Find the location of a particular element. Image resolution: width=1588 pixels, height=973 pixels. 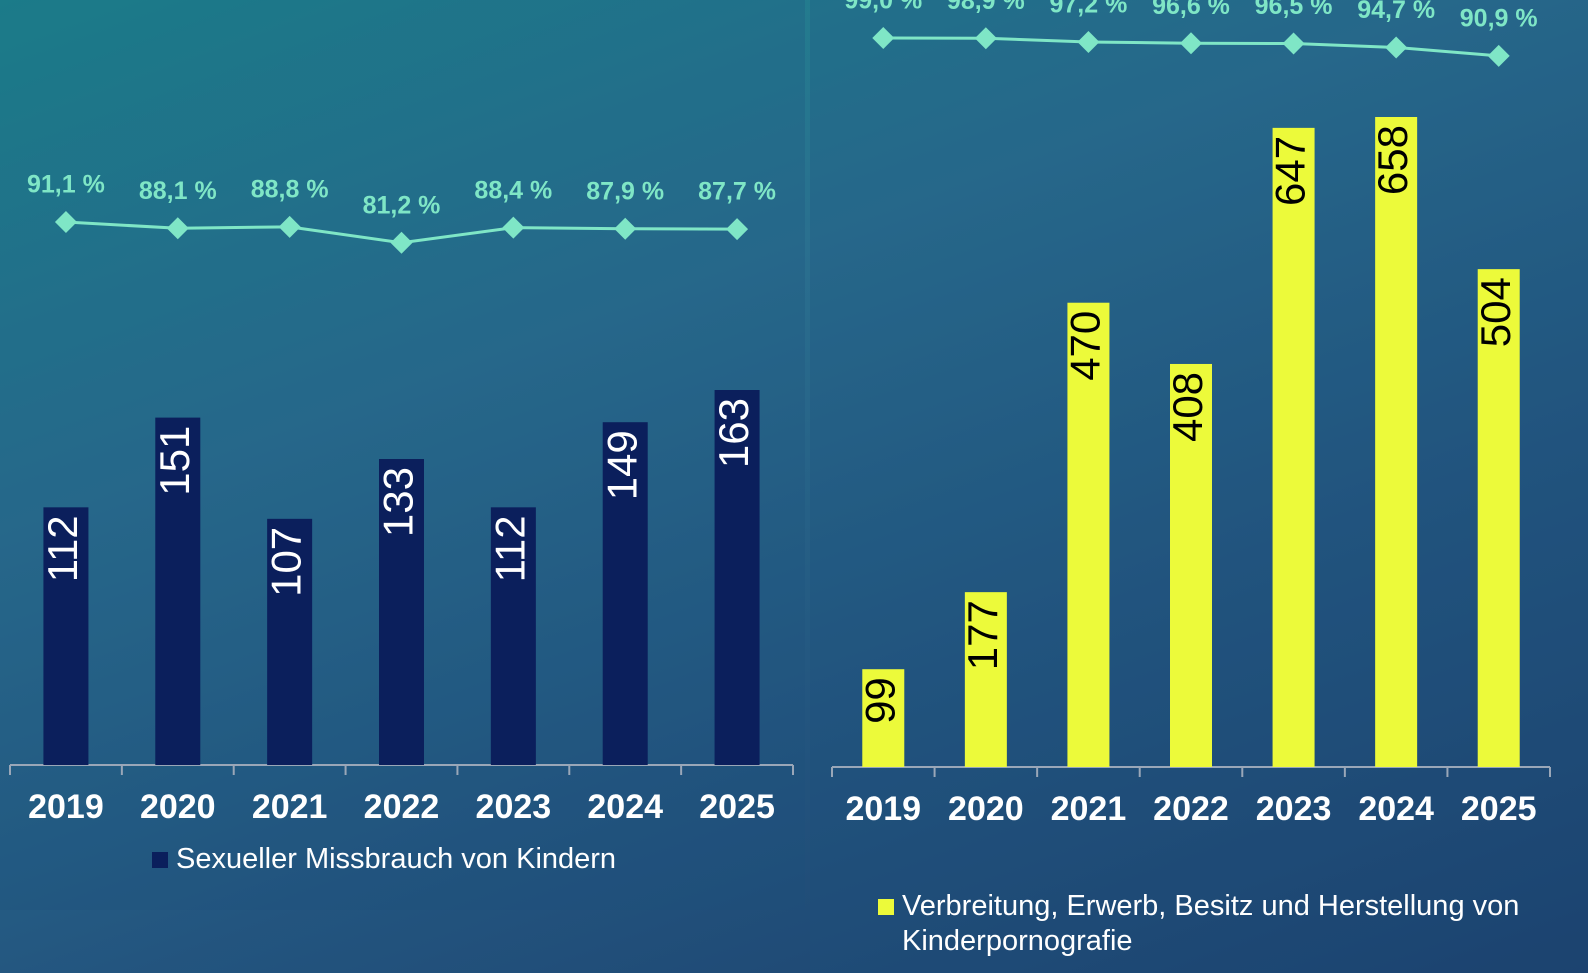

bar-value-label: 658 is located at coordinates (1392, 160).